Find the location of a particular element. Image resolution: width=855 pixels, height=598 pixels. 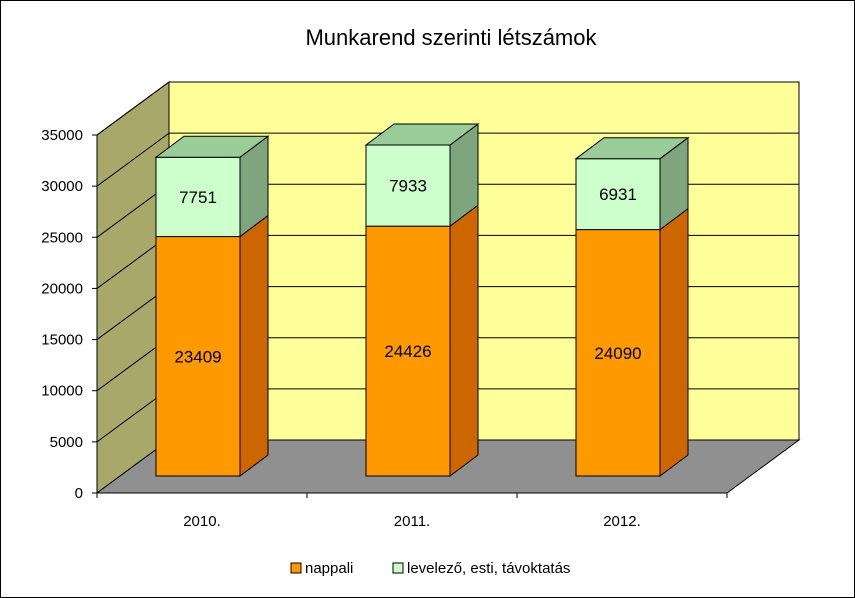

bar-2011-levelezo-front is located at coordinates (408, 185).